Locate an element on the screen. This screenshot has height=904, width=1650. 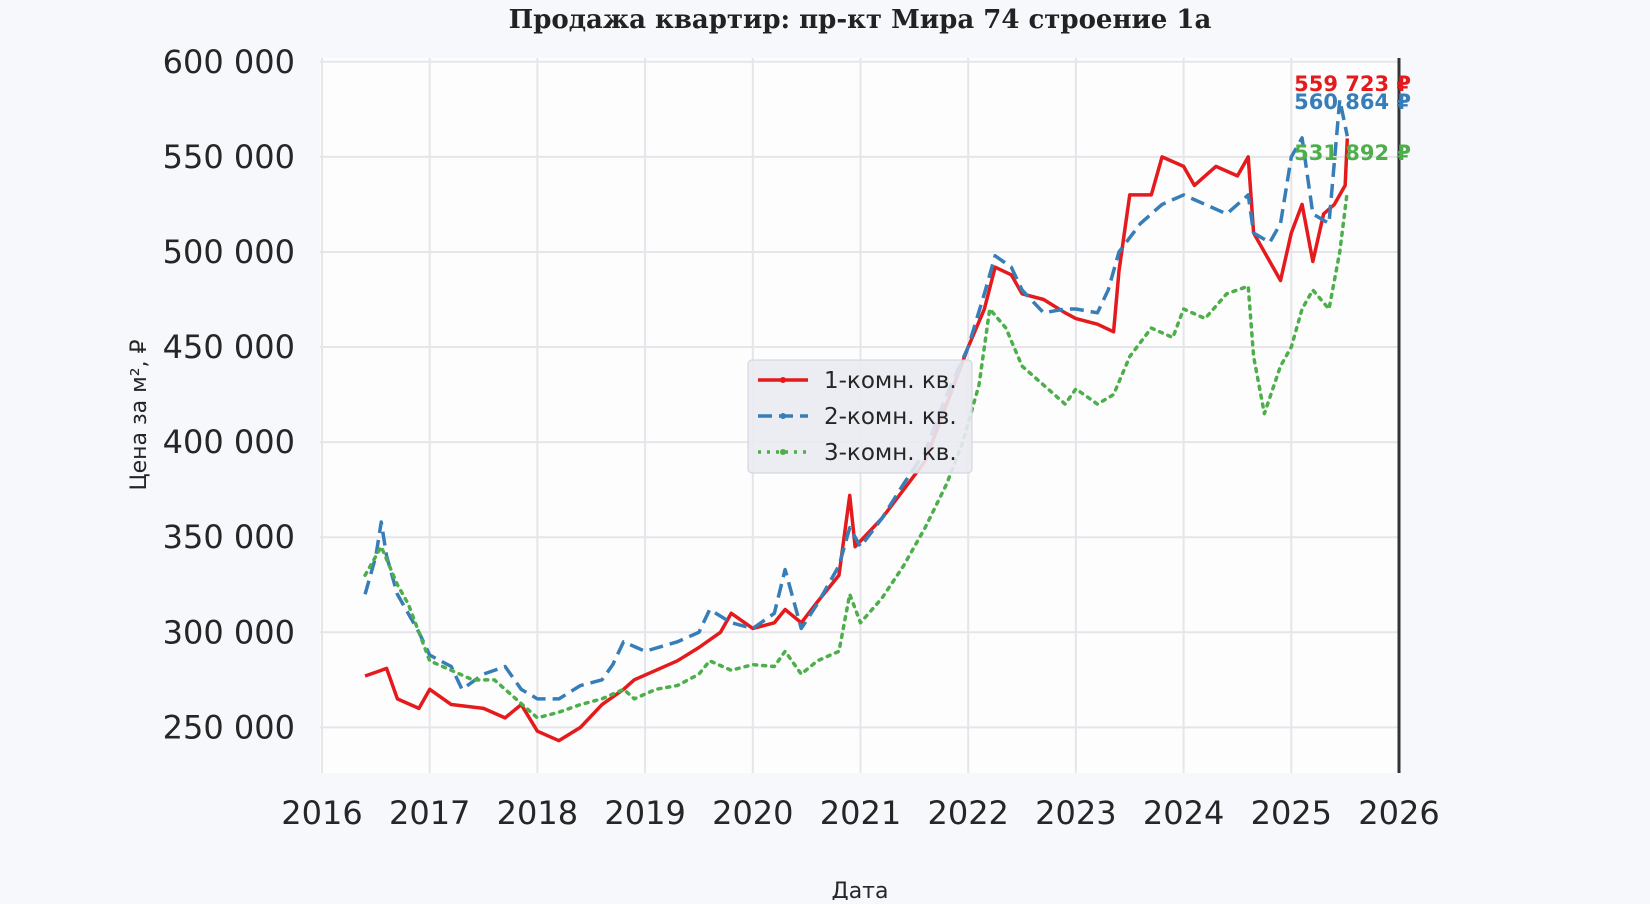
x-tick-label: 2024 is located at coordinates (1183, 813).